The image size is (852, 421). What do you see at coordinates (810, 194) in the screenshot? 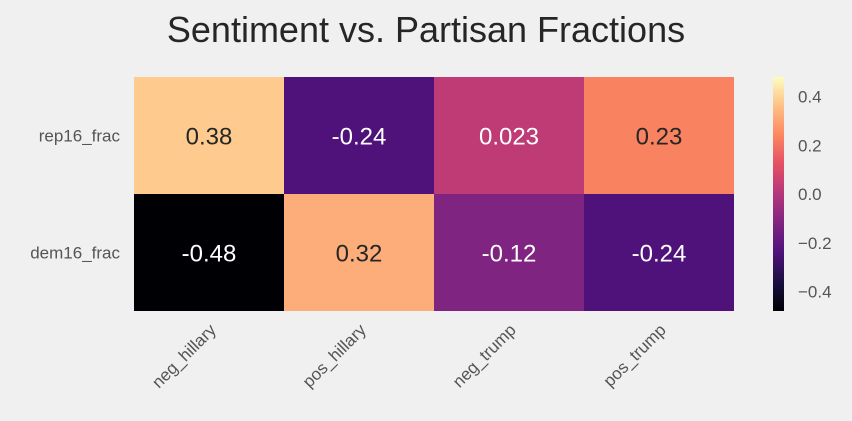
I see `colorbar-tick-label: 0.0` at bounding box center [810, 194].